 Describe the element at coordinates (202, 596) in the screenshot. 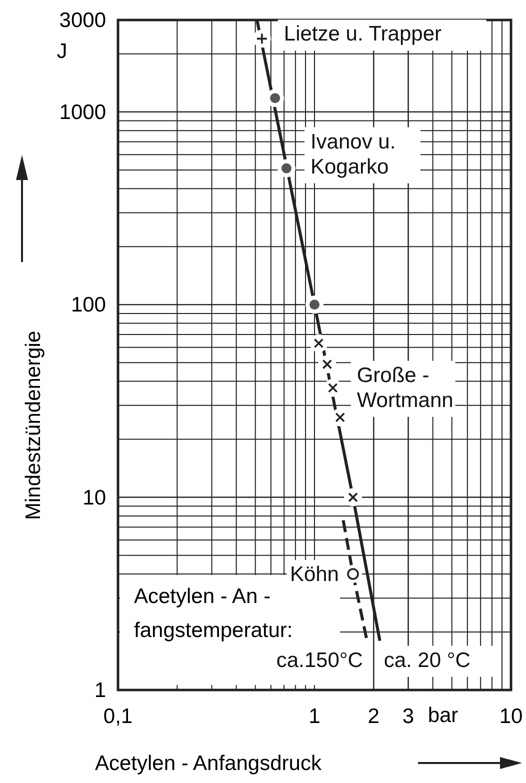

I see `annotation: Acetylen - An -` at that location.